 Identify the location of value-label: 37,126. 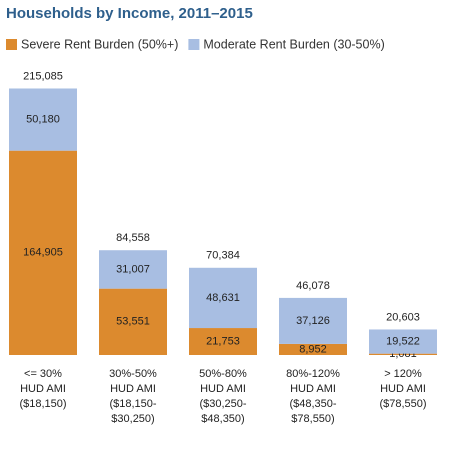
(313, 321).